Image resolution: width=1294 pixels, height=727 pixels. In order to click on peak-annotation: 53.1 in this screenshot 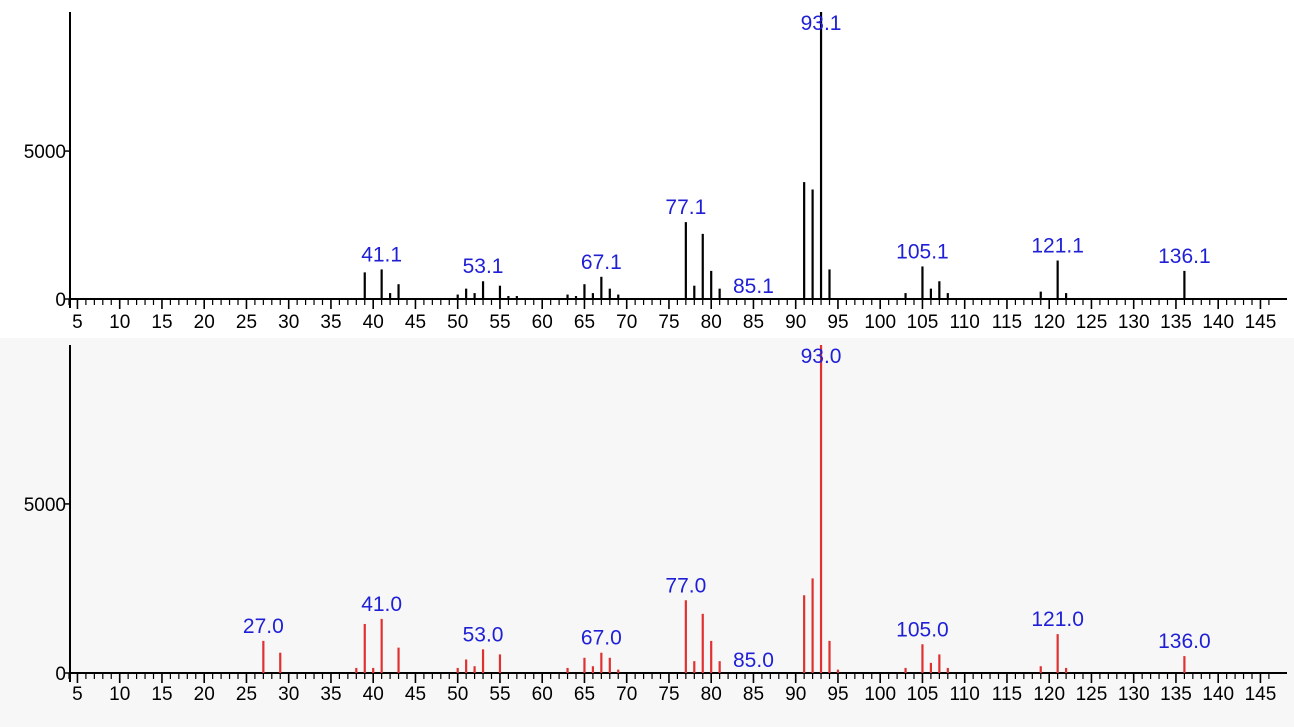, I will do `click(483, 266)`.